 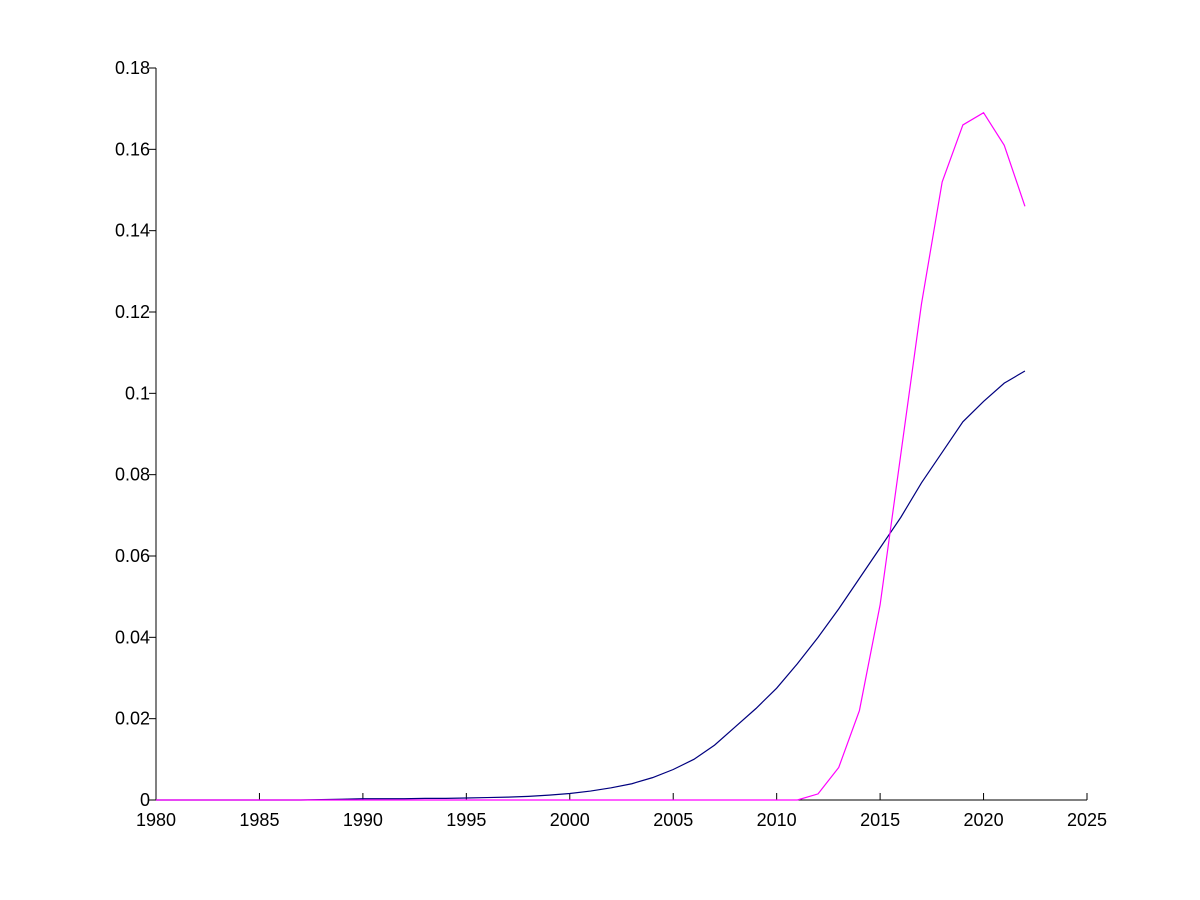 I want to click on y-tick-label: 0.12, so click(x=132, y=312).